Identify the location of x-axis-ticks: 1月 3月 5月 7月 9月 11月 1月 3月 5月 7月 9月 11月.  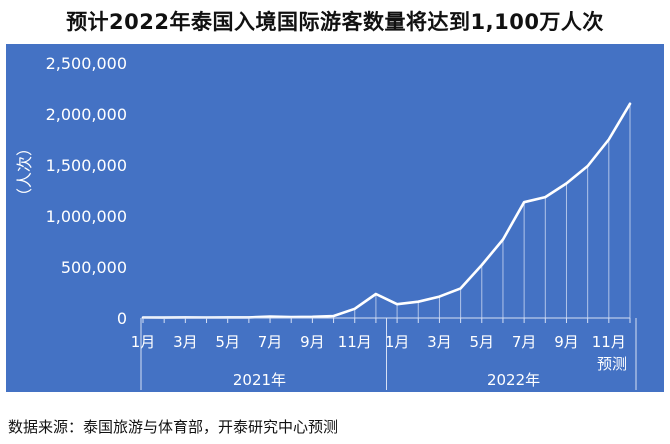
(381, 334).